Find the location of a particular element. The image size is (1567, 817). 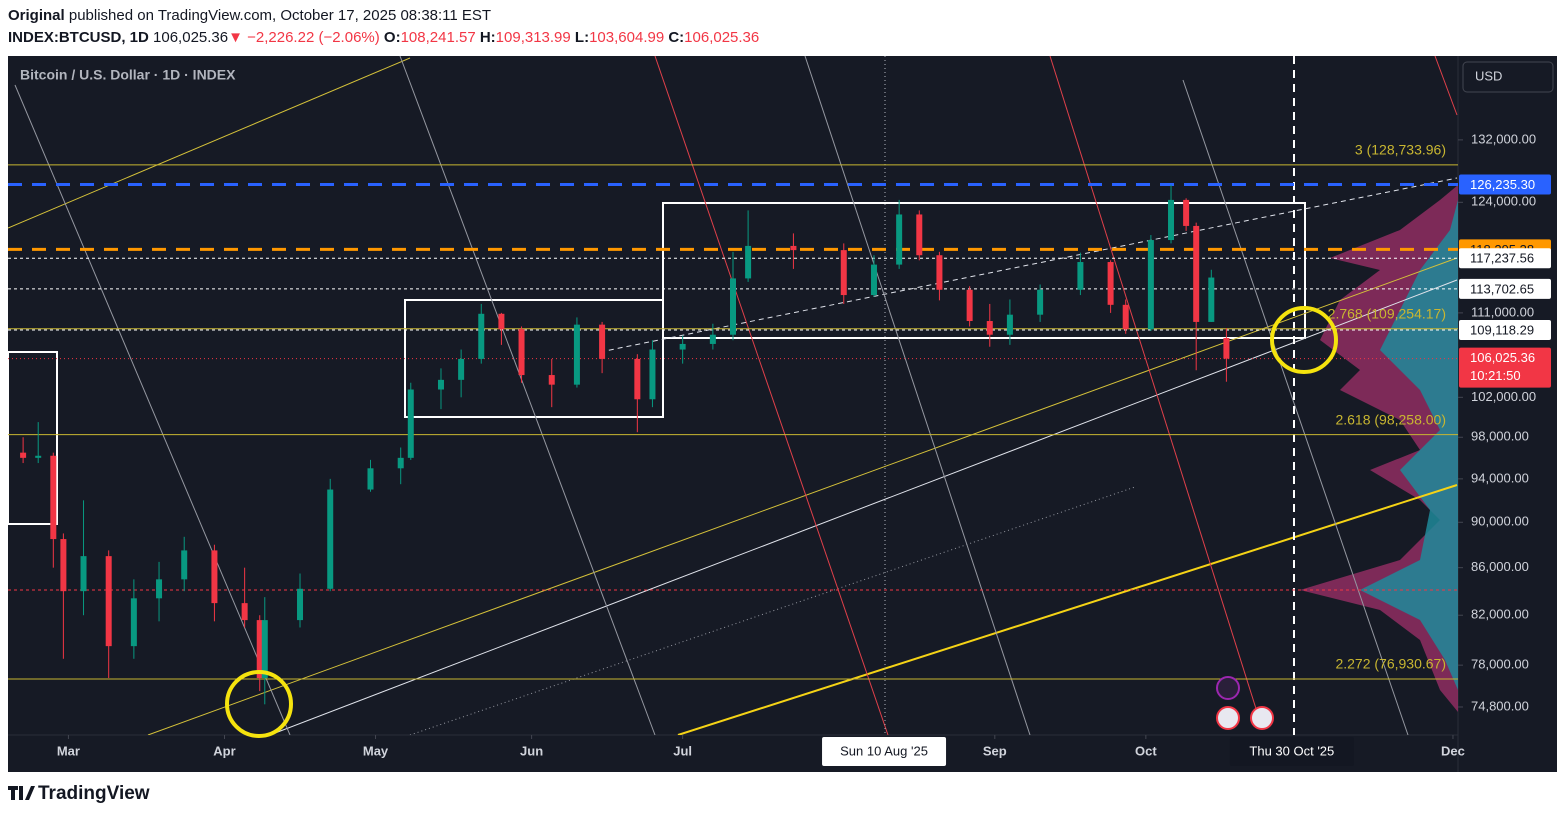

x-tick-label: Jun is located at coordinates (531, 750).